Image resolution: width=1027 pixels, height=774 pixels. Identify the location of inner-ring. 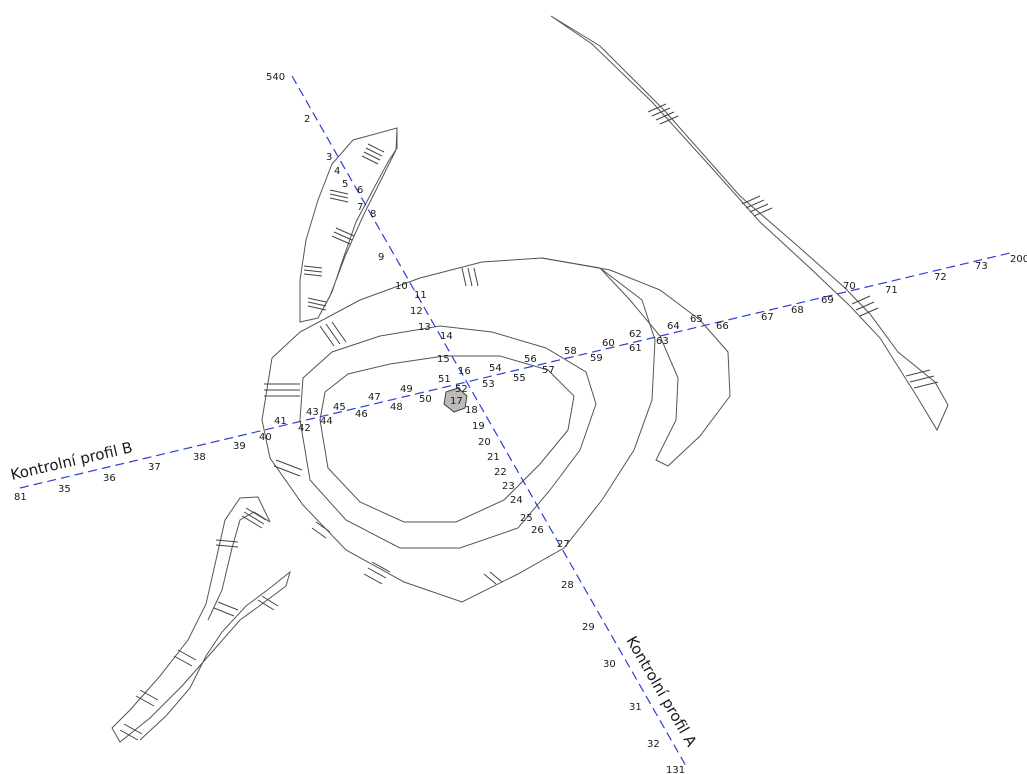
(448, 437).